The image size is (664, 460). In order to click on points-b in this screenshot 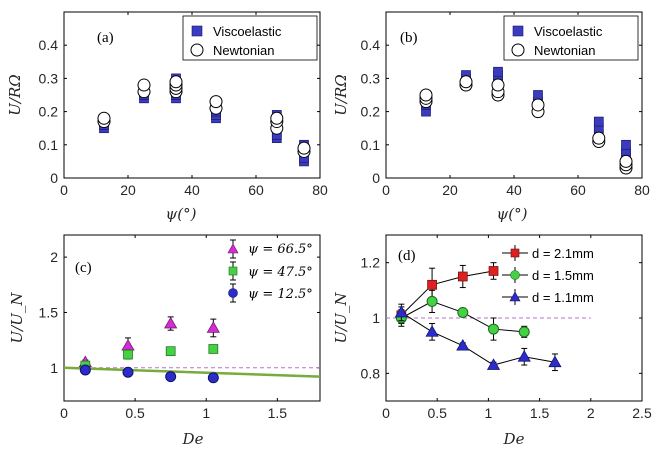, I will do `click(526, 120)`.